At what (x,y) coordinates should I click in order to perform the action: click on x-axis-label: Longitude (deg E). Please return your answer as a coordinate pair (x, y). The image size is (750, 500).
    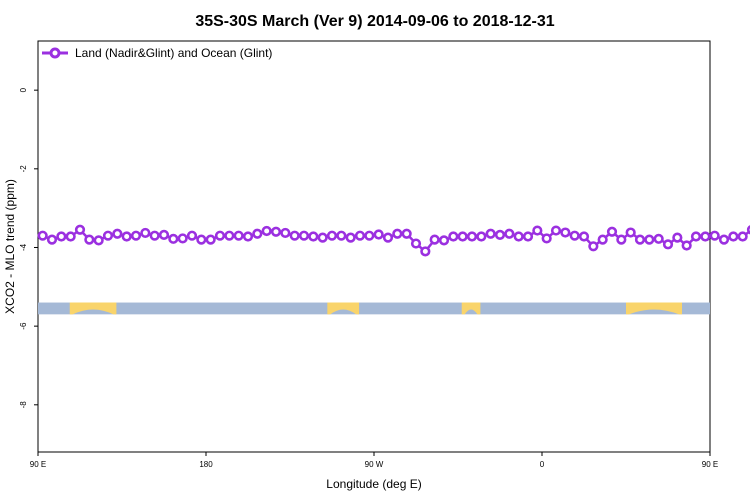
    Looking at the image, I should click on (373, 484).